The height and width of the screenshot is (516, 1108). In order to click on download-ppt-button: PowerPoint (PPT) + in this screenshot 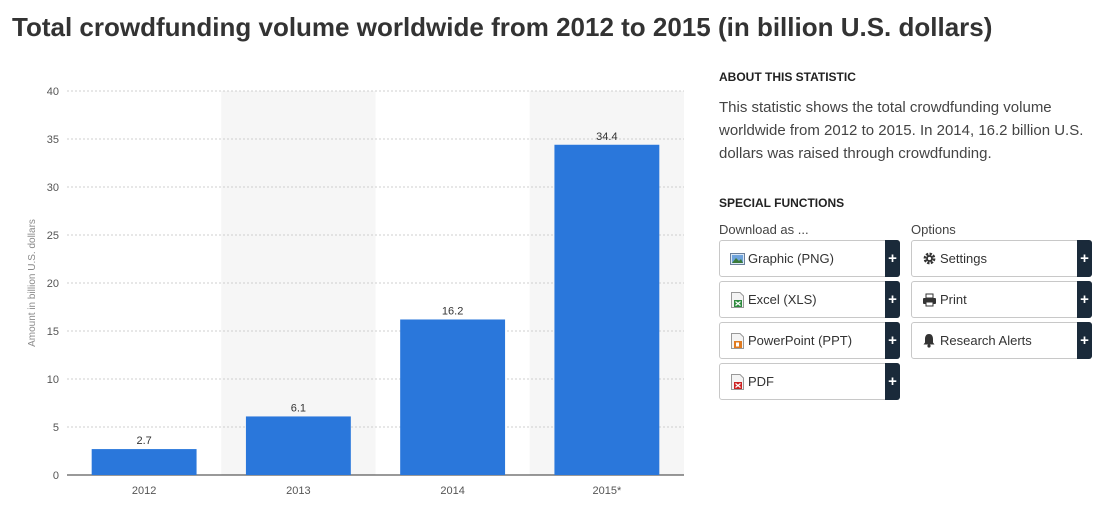, I will do `click(809, 340)`.